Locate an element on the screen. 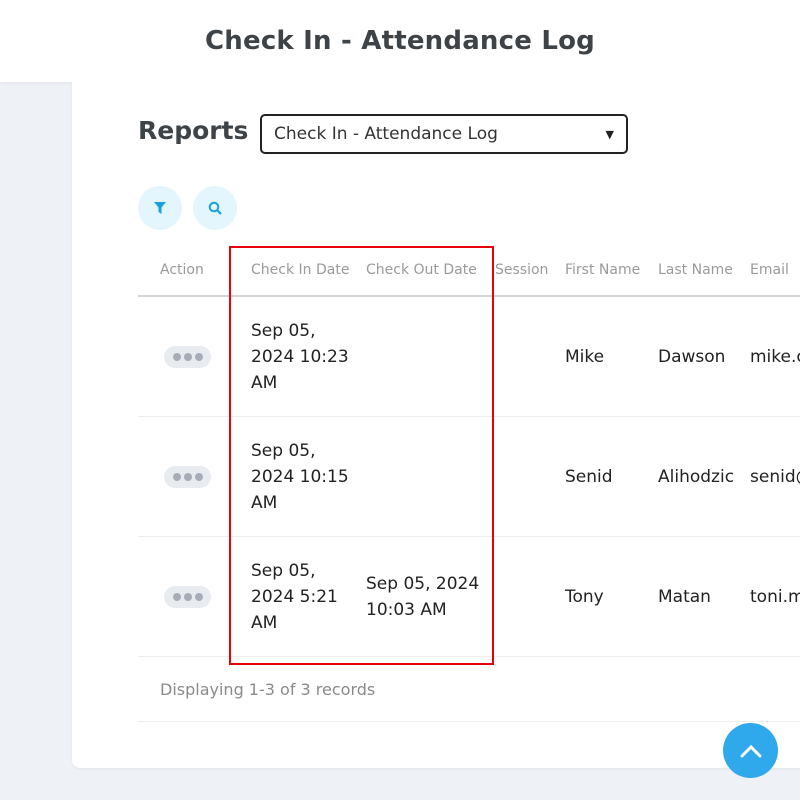 The height and width of the screenshot is (800, 800). filter-icon is located at coordinates (160, 208).